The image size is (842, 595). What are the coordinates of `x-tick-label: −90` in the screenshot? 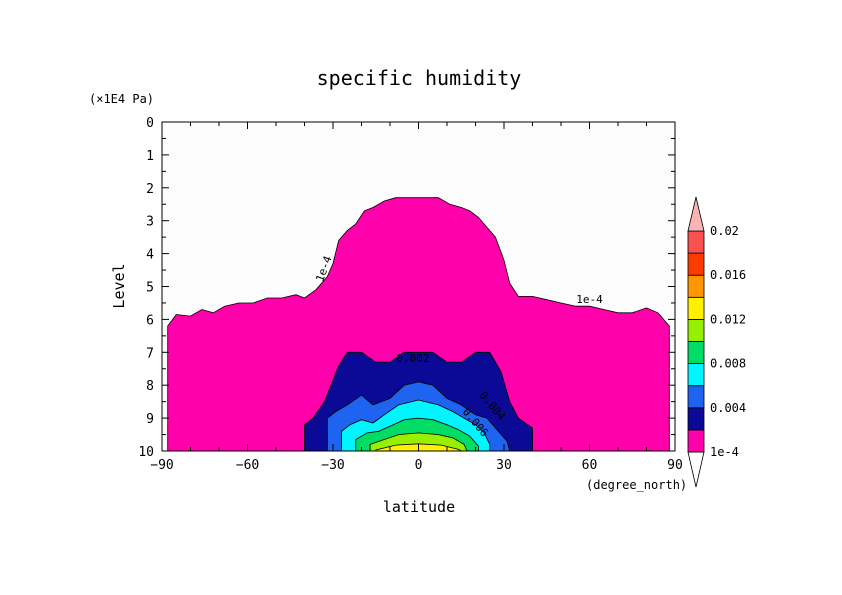 It's located at (161, 465).